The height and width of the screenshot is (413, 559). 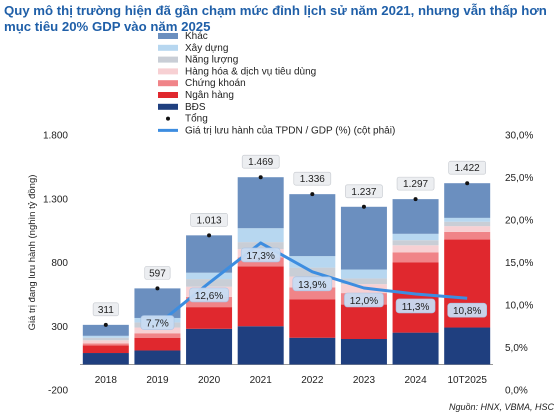 What do you see at coordinates (519, 306) in the screenshot?
I see `y2-tick-label: 10,0%` at bounding box center [519, 306].